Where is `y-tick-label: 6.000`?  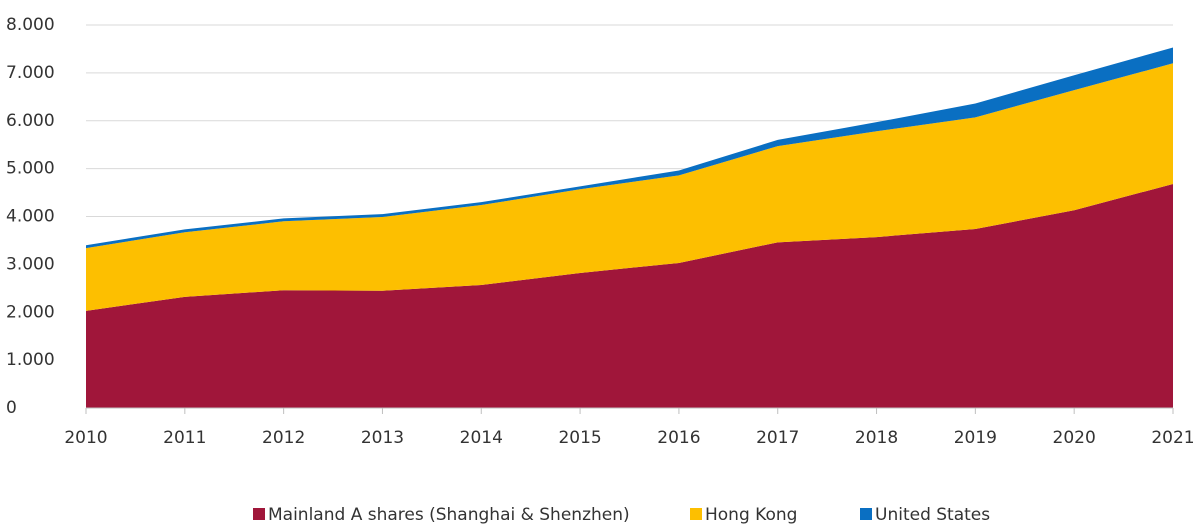
y-tick-label: 6.000 is located at coordinates (30, 121).